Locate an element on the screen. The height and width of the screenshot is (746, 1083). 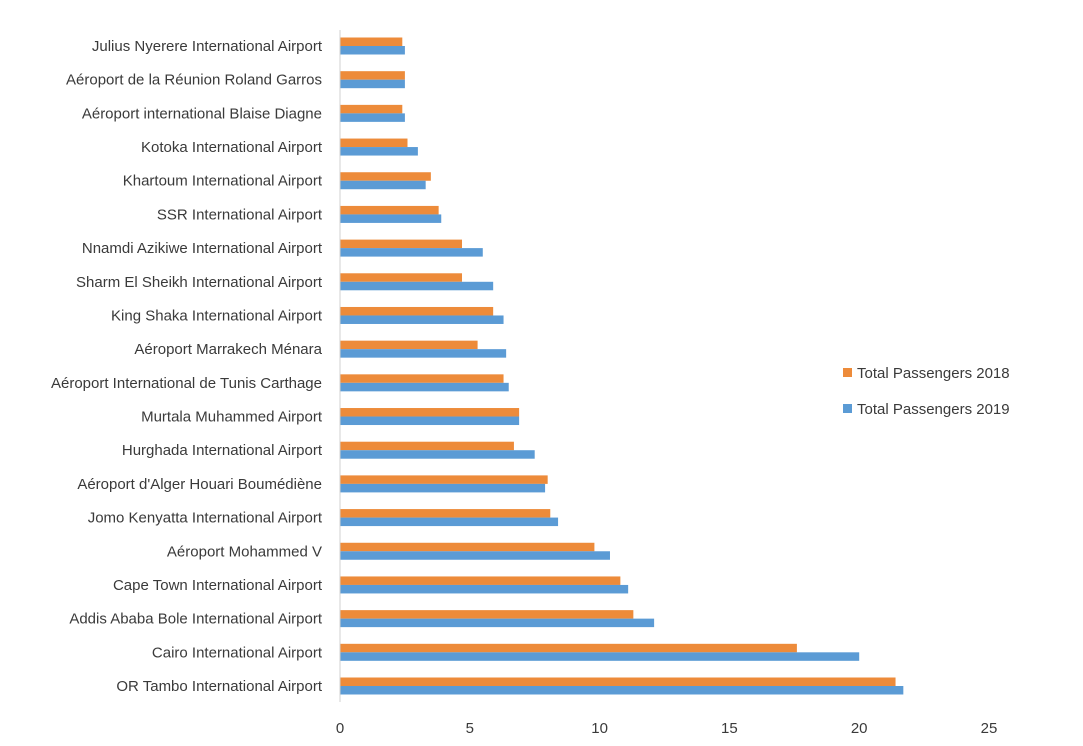
category-label: OR Tambo International Airport is located at coordinates (219, 686).